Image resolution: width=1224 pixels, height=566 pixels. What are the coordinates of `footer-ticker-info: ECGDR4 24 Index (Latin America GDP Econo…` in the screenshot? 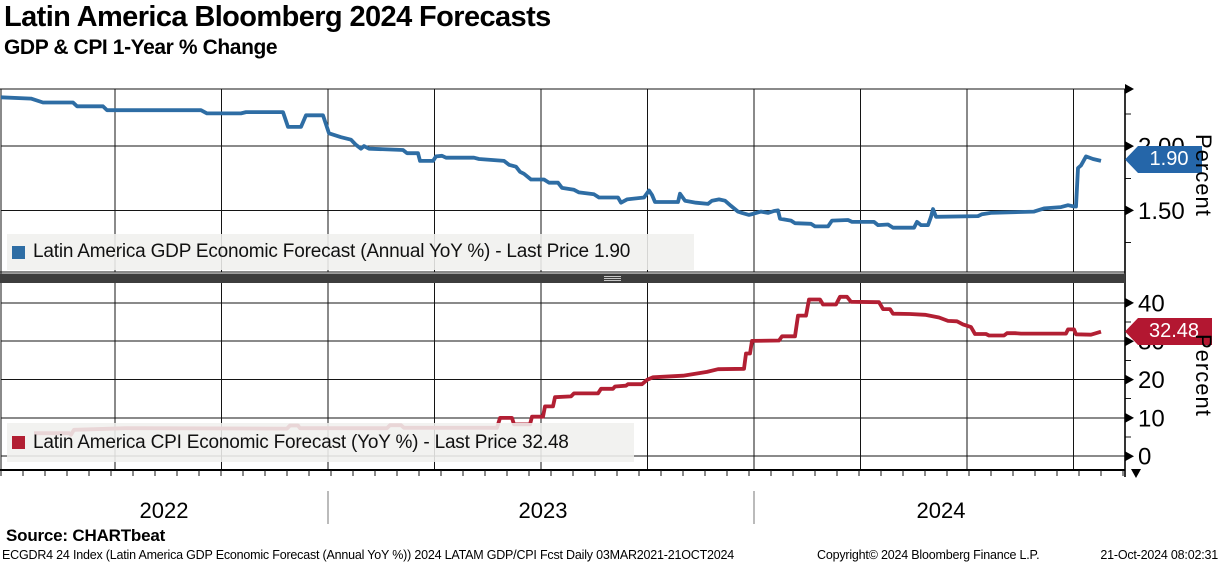 It's located at (368, 555).